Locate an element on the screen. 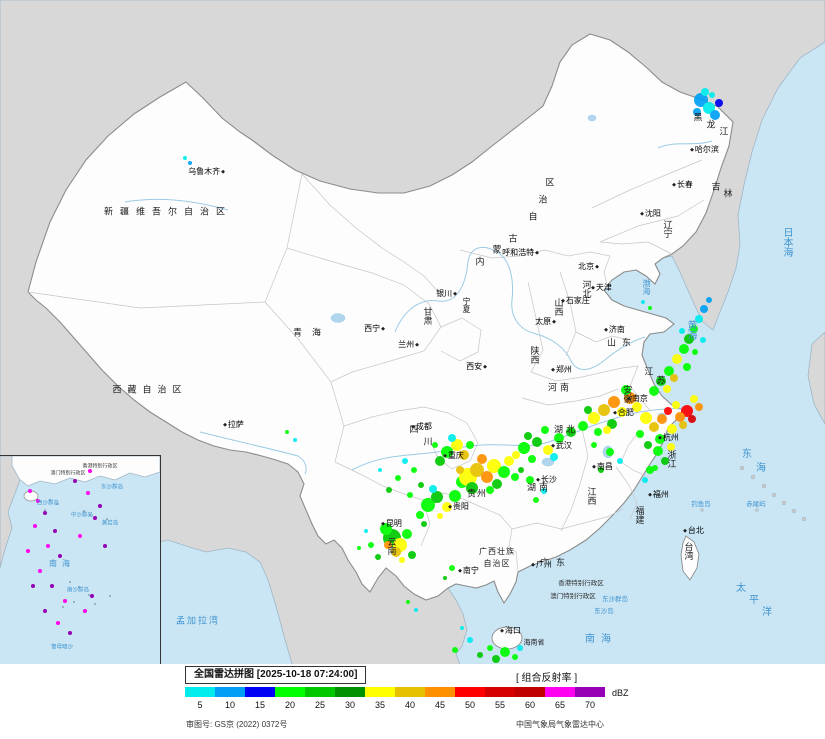 The height and width of the screenshot is (739, 825). city-name: 南宁 is located at coordinates (470, 570).